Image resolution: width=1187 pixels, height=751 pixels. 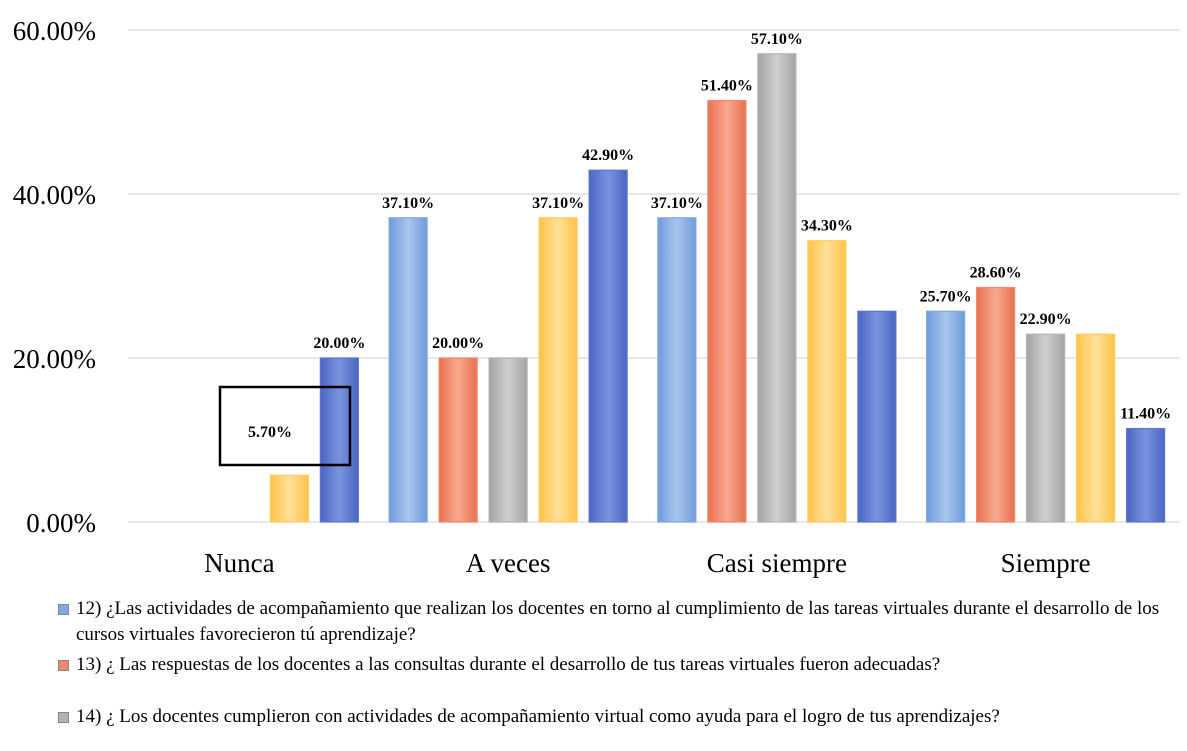 I want to click on x-tick-label: Casi siempre, so click(x=777, y=563).